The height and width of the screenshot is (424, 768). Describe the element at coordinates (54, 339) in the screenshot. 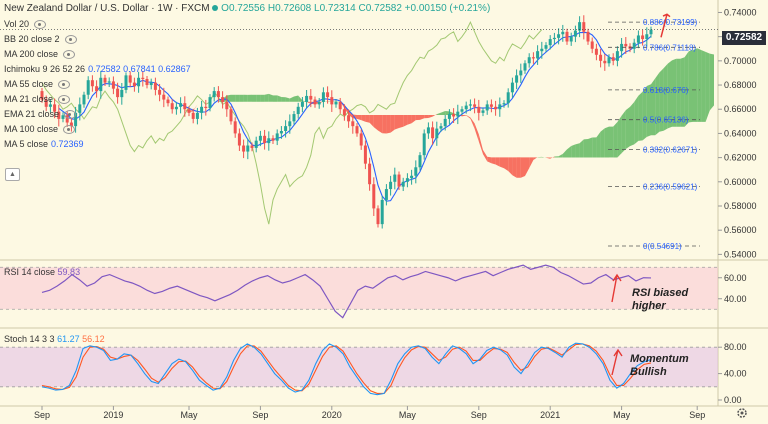

I see `stoch-legend: Stoch 14 3 3 61.27 56.12` at that location.